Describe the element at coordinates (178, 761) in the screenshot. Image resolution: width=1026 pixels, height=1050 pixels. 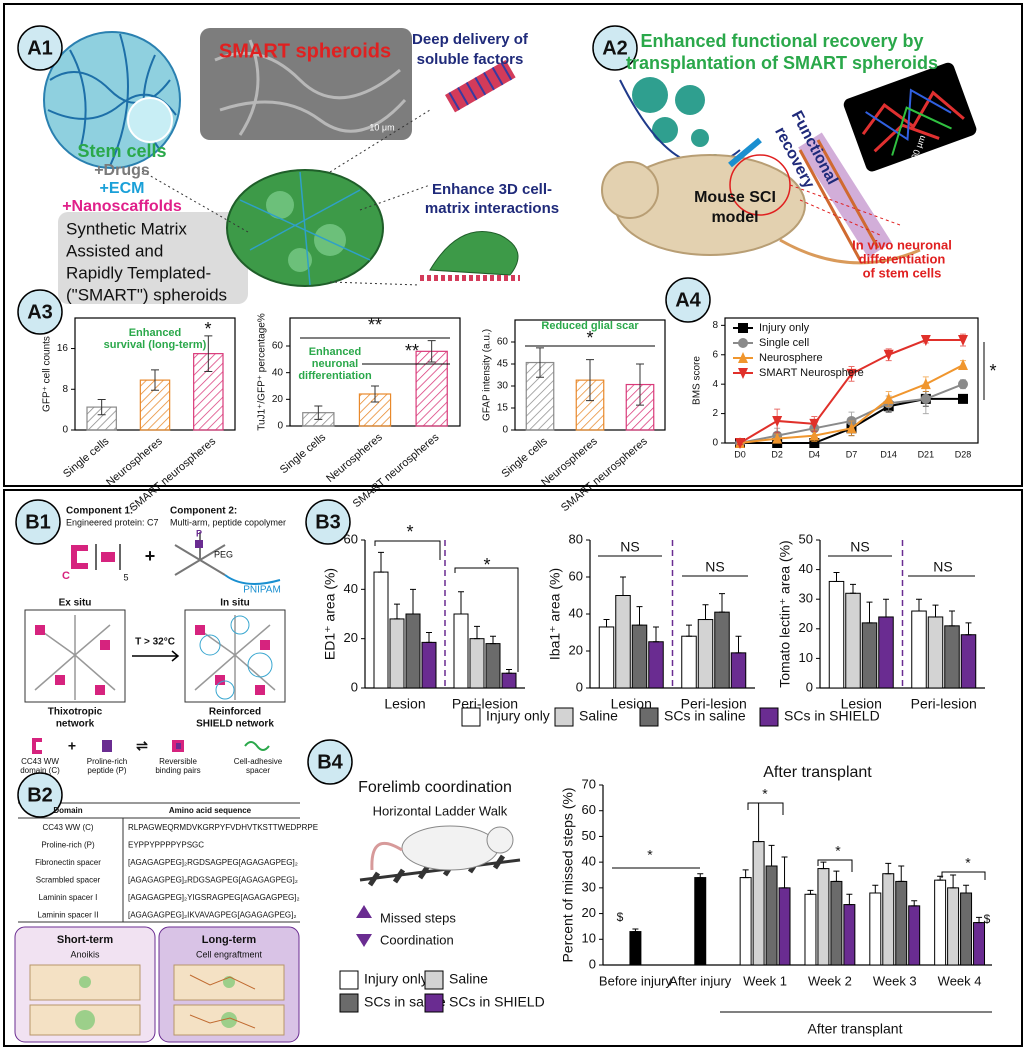
I see `b1-legend: Reversible` at that location.